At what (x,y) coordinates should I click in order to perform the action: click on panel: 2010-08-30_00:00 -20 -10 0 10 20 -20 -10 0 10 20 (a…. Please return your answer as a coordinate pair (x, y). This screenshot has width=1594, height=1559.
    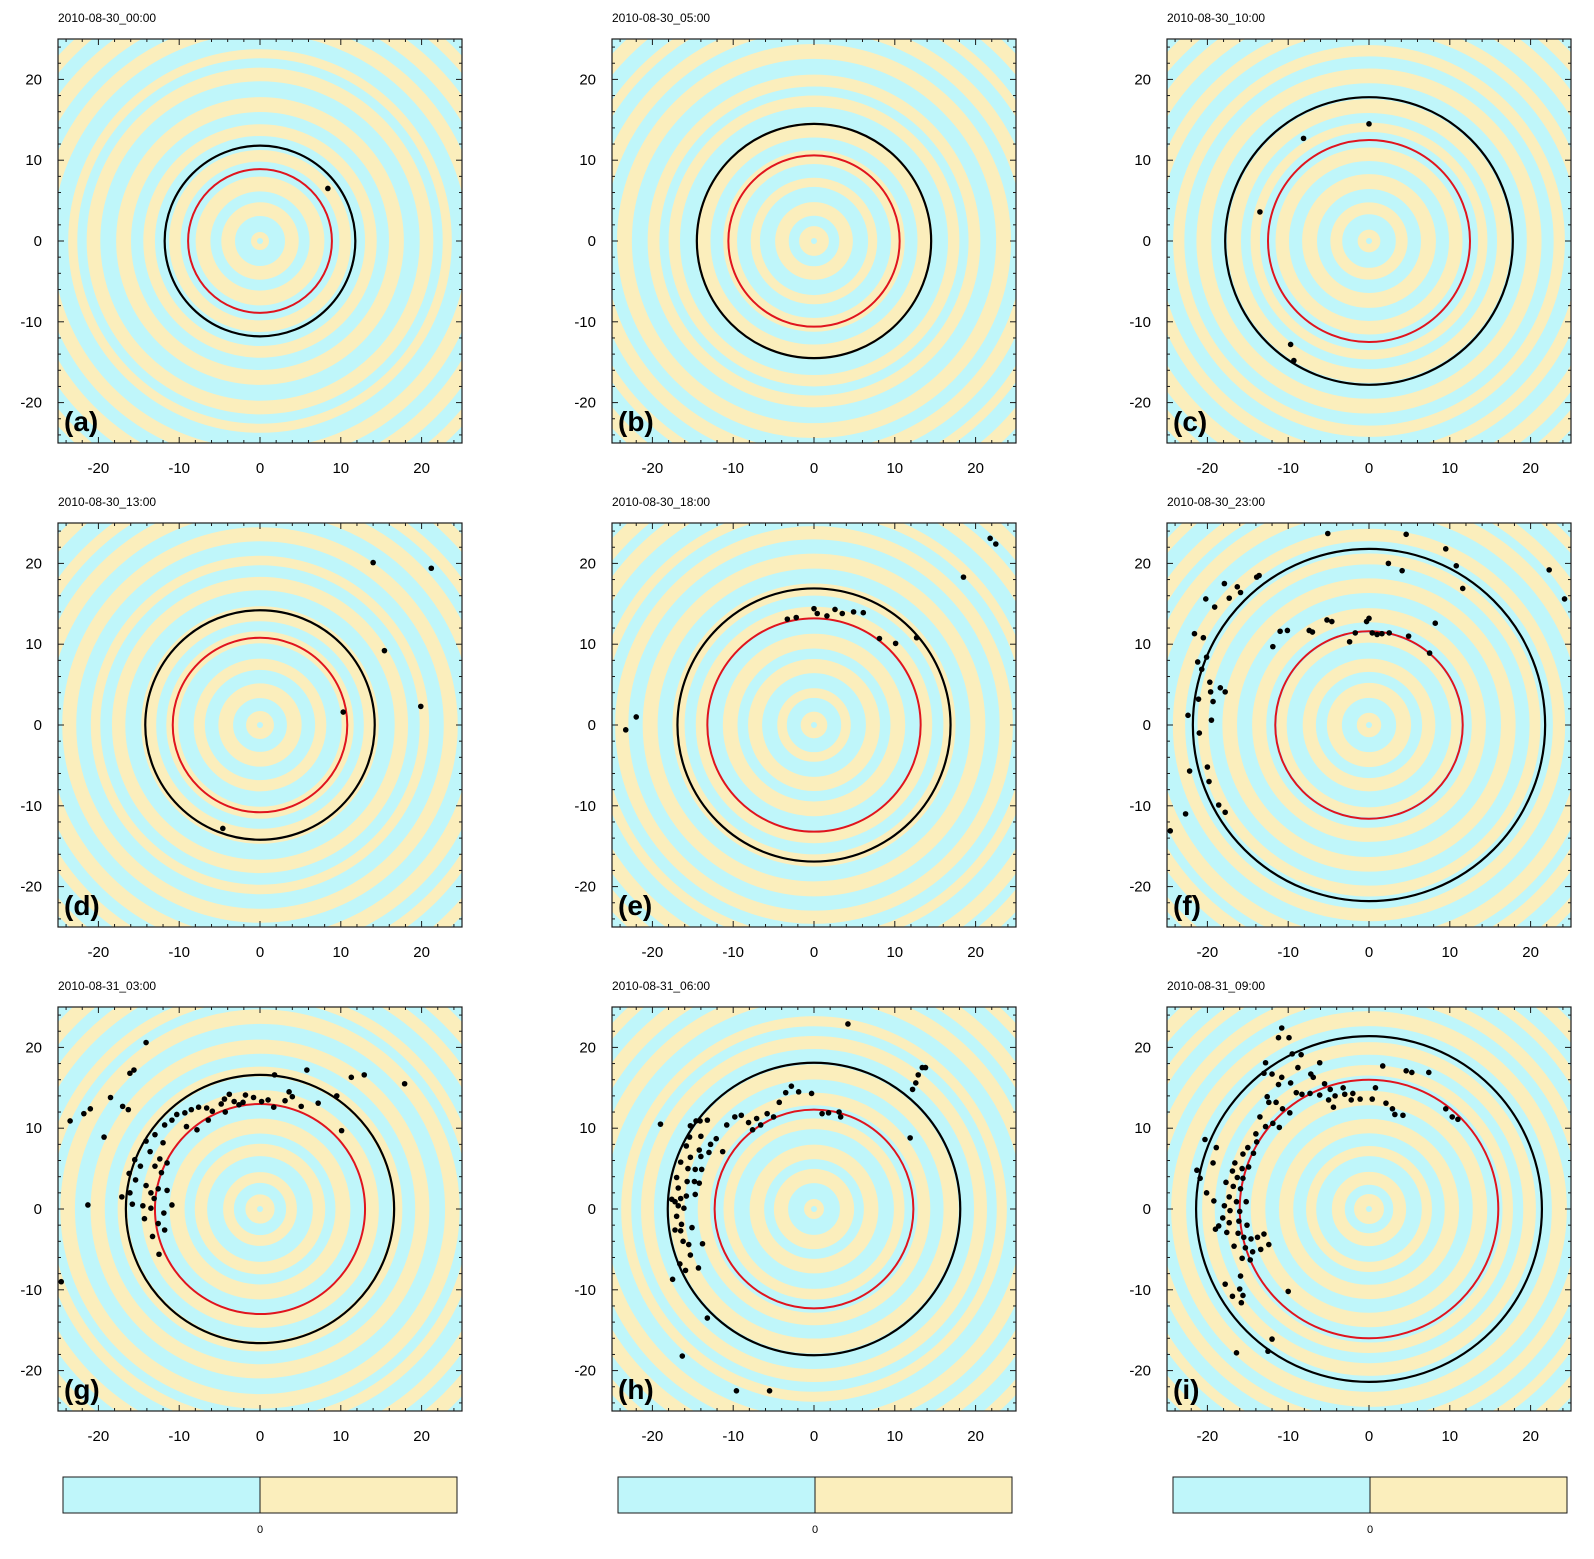
    Looking at the image, I should click on (241, 244).